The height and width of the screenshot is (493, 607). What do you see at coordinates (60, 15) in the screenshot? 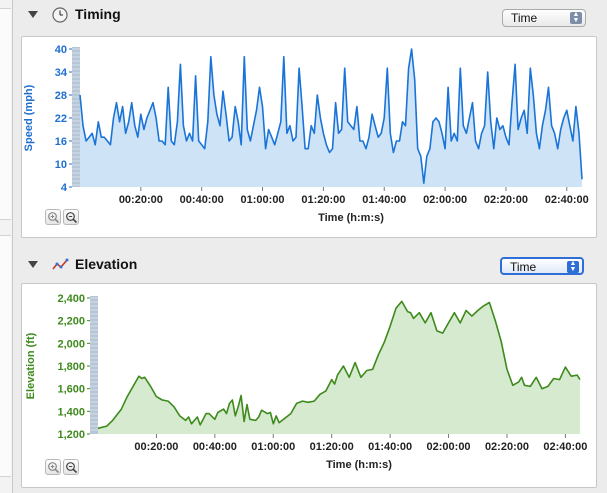
I see `clock-icon` at bounding box center [60, 15].